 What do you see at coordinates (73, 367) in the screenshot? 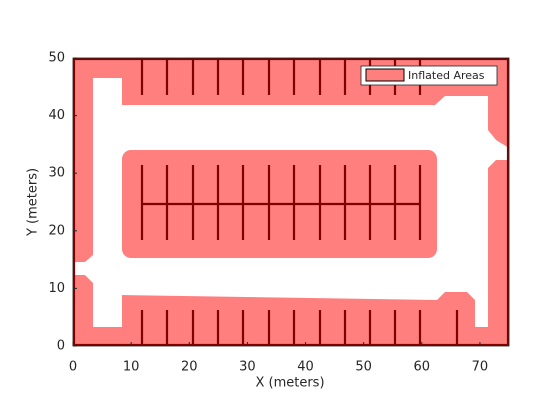
I see `x-tick-label: 0` at bounding box center [73, 367].